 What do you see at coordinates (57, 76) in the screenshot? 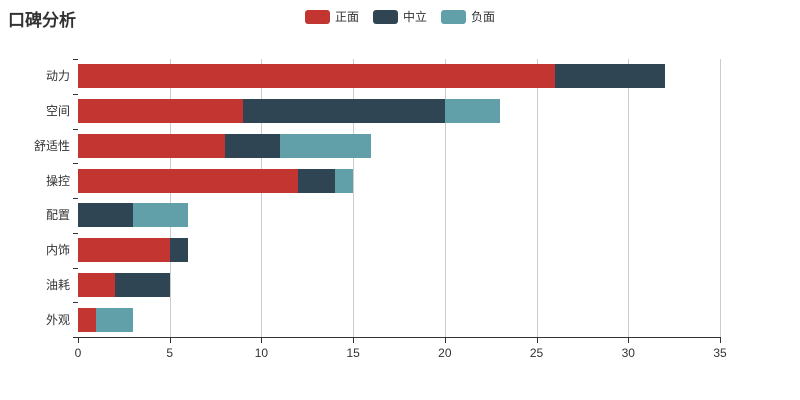
I see `category-label: 动力` at bounding box center [57, 76].